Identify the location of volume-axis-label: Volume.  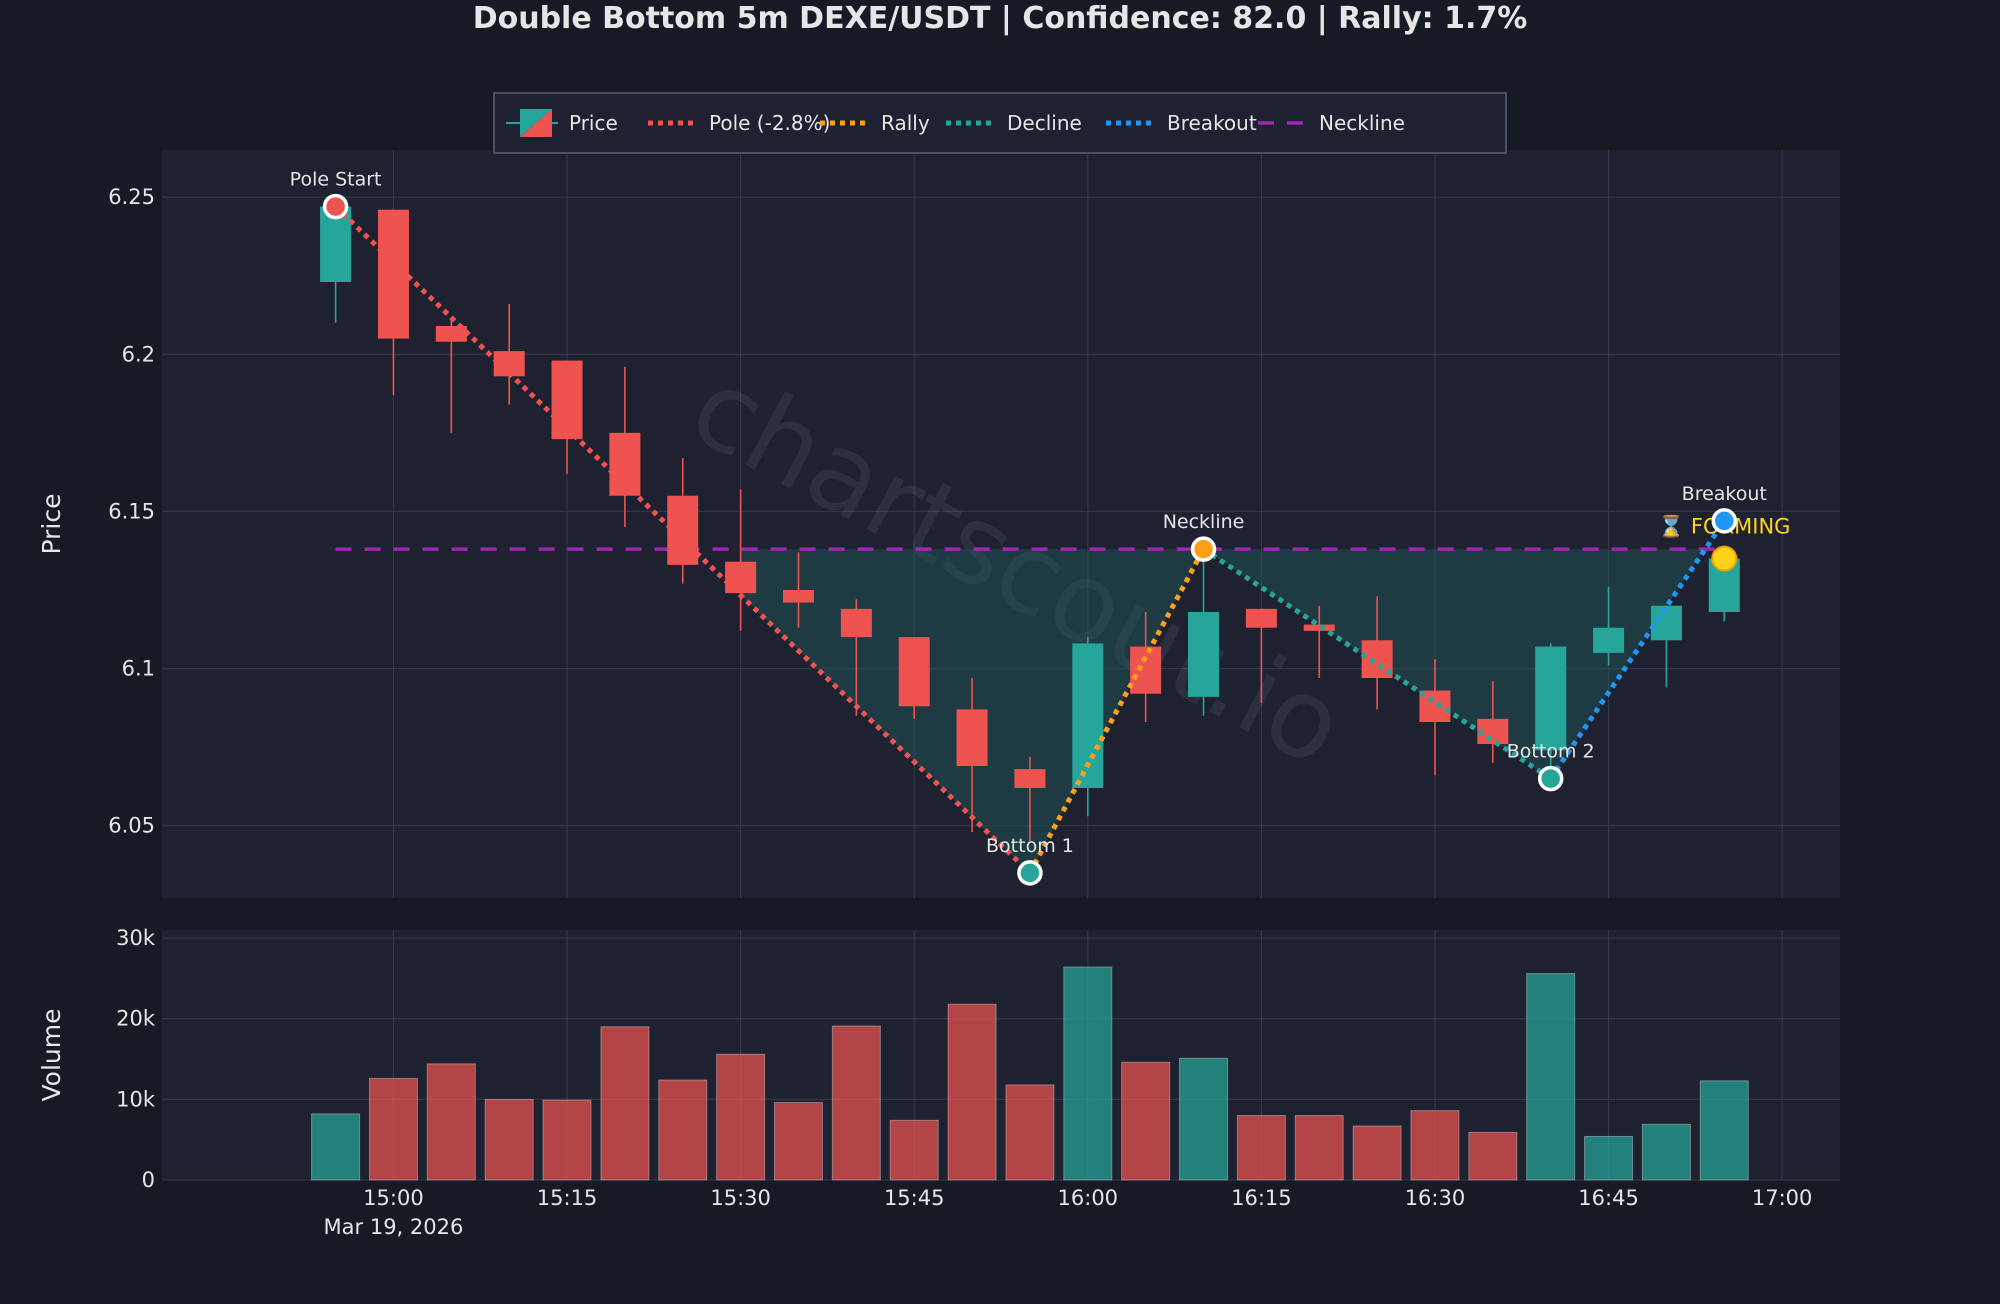
(51, 1055).